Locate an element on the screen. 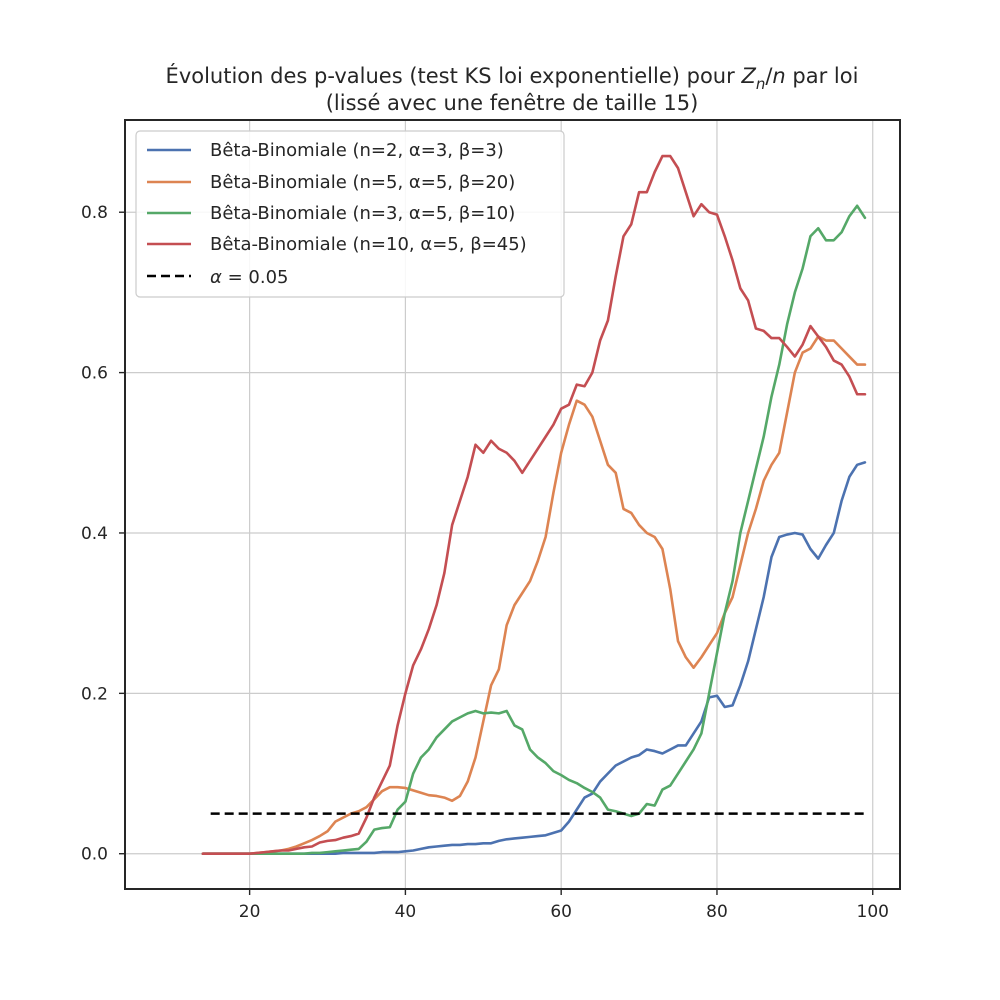 Image resolution: width=1000 pixels, height=1000 pixels. chart-title-subscript: n is located at coordinates (761, 84).